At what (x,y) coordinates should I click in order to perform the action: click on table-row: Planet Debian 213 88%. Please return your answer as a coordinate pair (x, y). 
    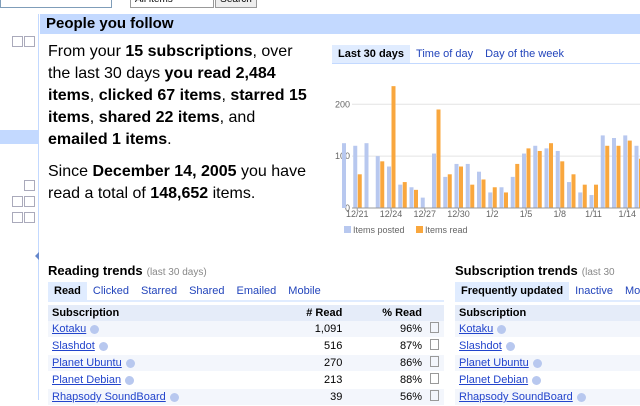
    Looking at the image, I should click on (246, 380).